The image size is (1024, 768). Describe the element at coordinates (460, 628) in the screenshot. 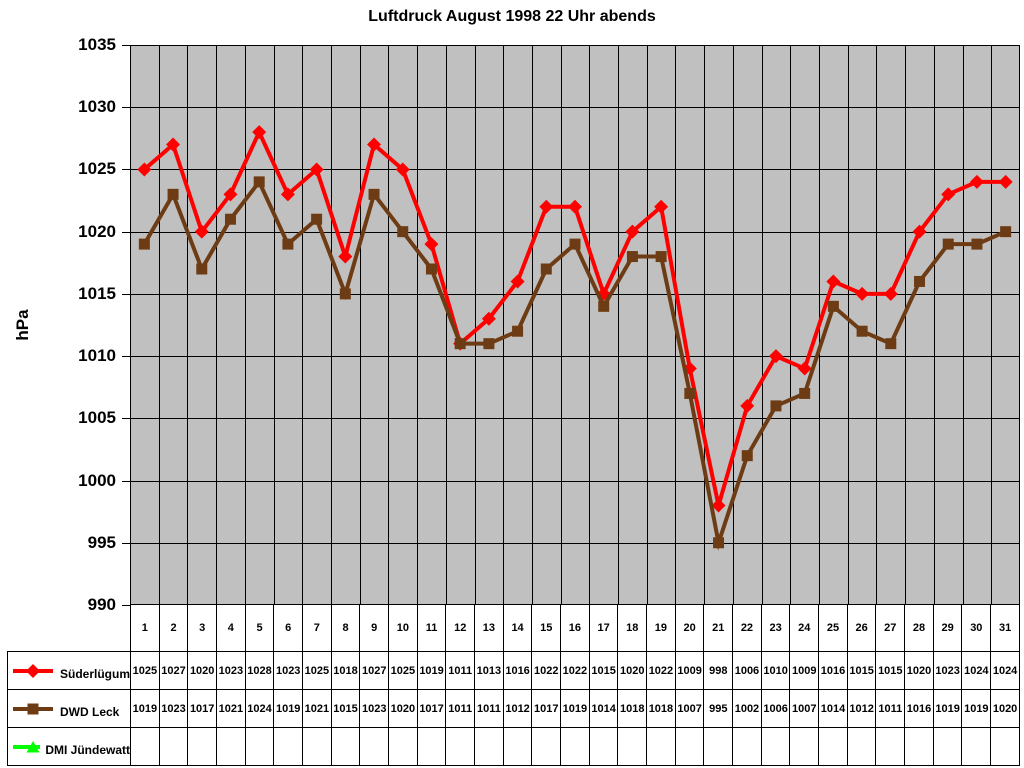

I see `day-header-cell: 12` at that location.